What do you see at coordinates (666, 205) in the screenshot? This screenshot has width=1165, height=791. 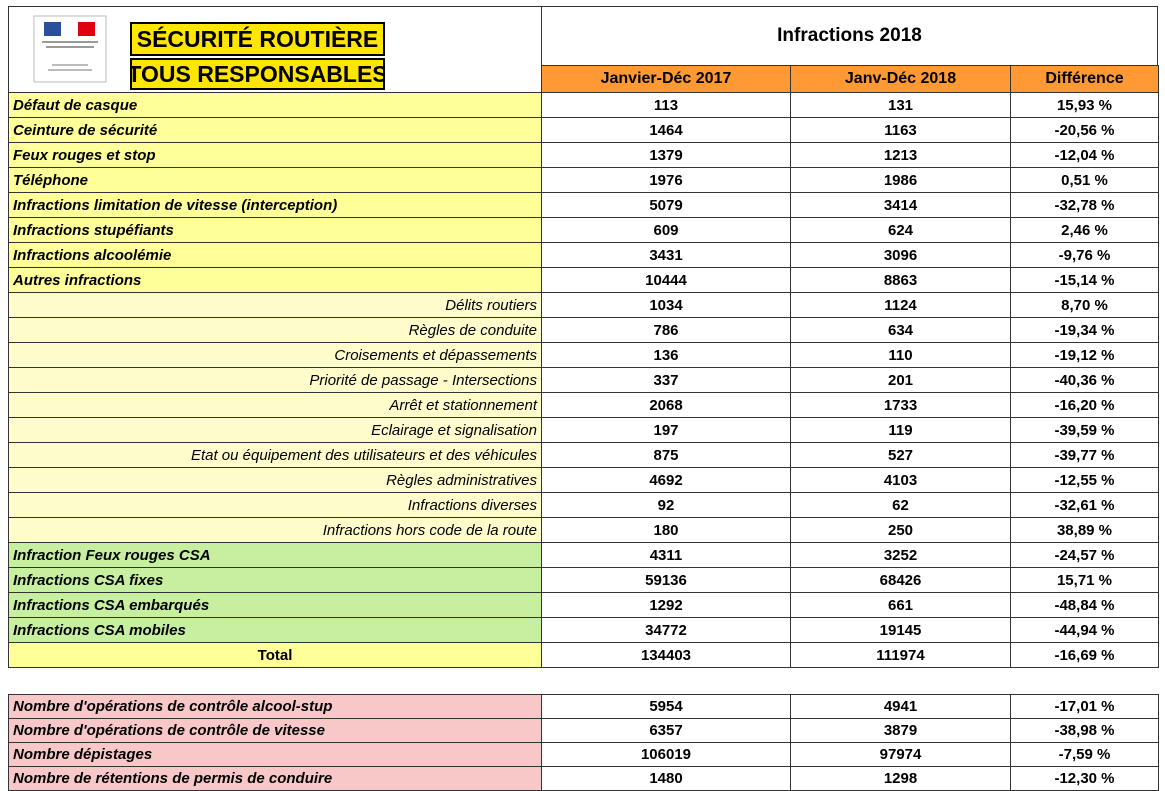 I see `cell: 5079` at bounding box center [666, 205].